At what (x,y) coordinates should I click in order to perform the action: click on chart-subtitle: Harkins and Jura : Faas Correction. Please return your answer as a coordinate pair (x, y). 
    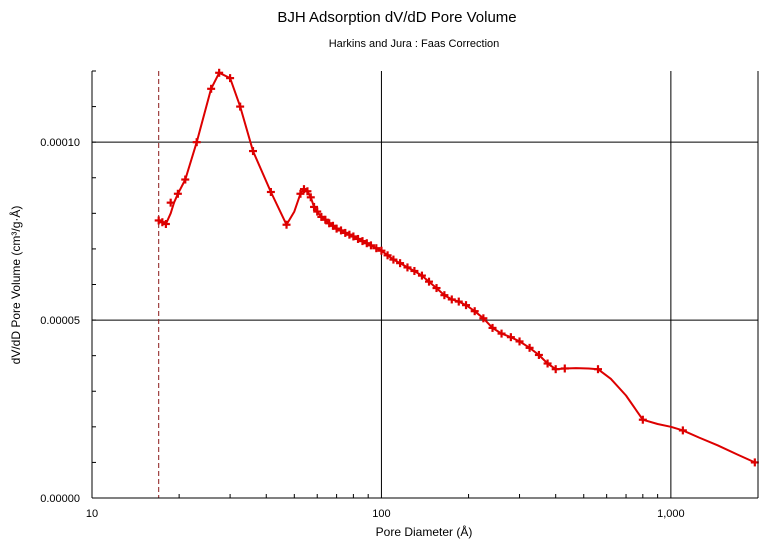
    Looking at the image, I should click on (414, 44).